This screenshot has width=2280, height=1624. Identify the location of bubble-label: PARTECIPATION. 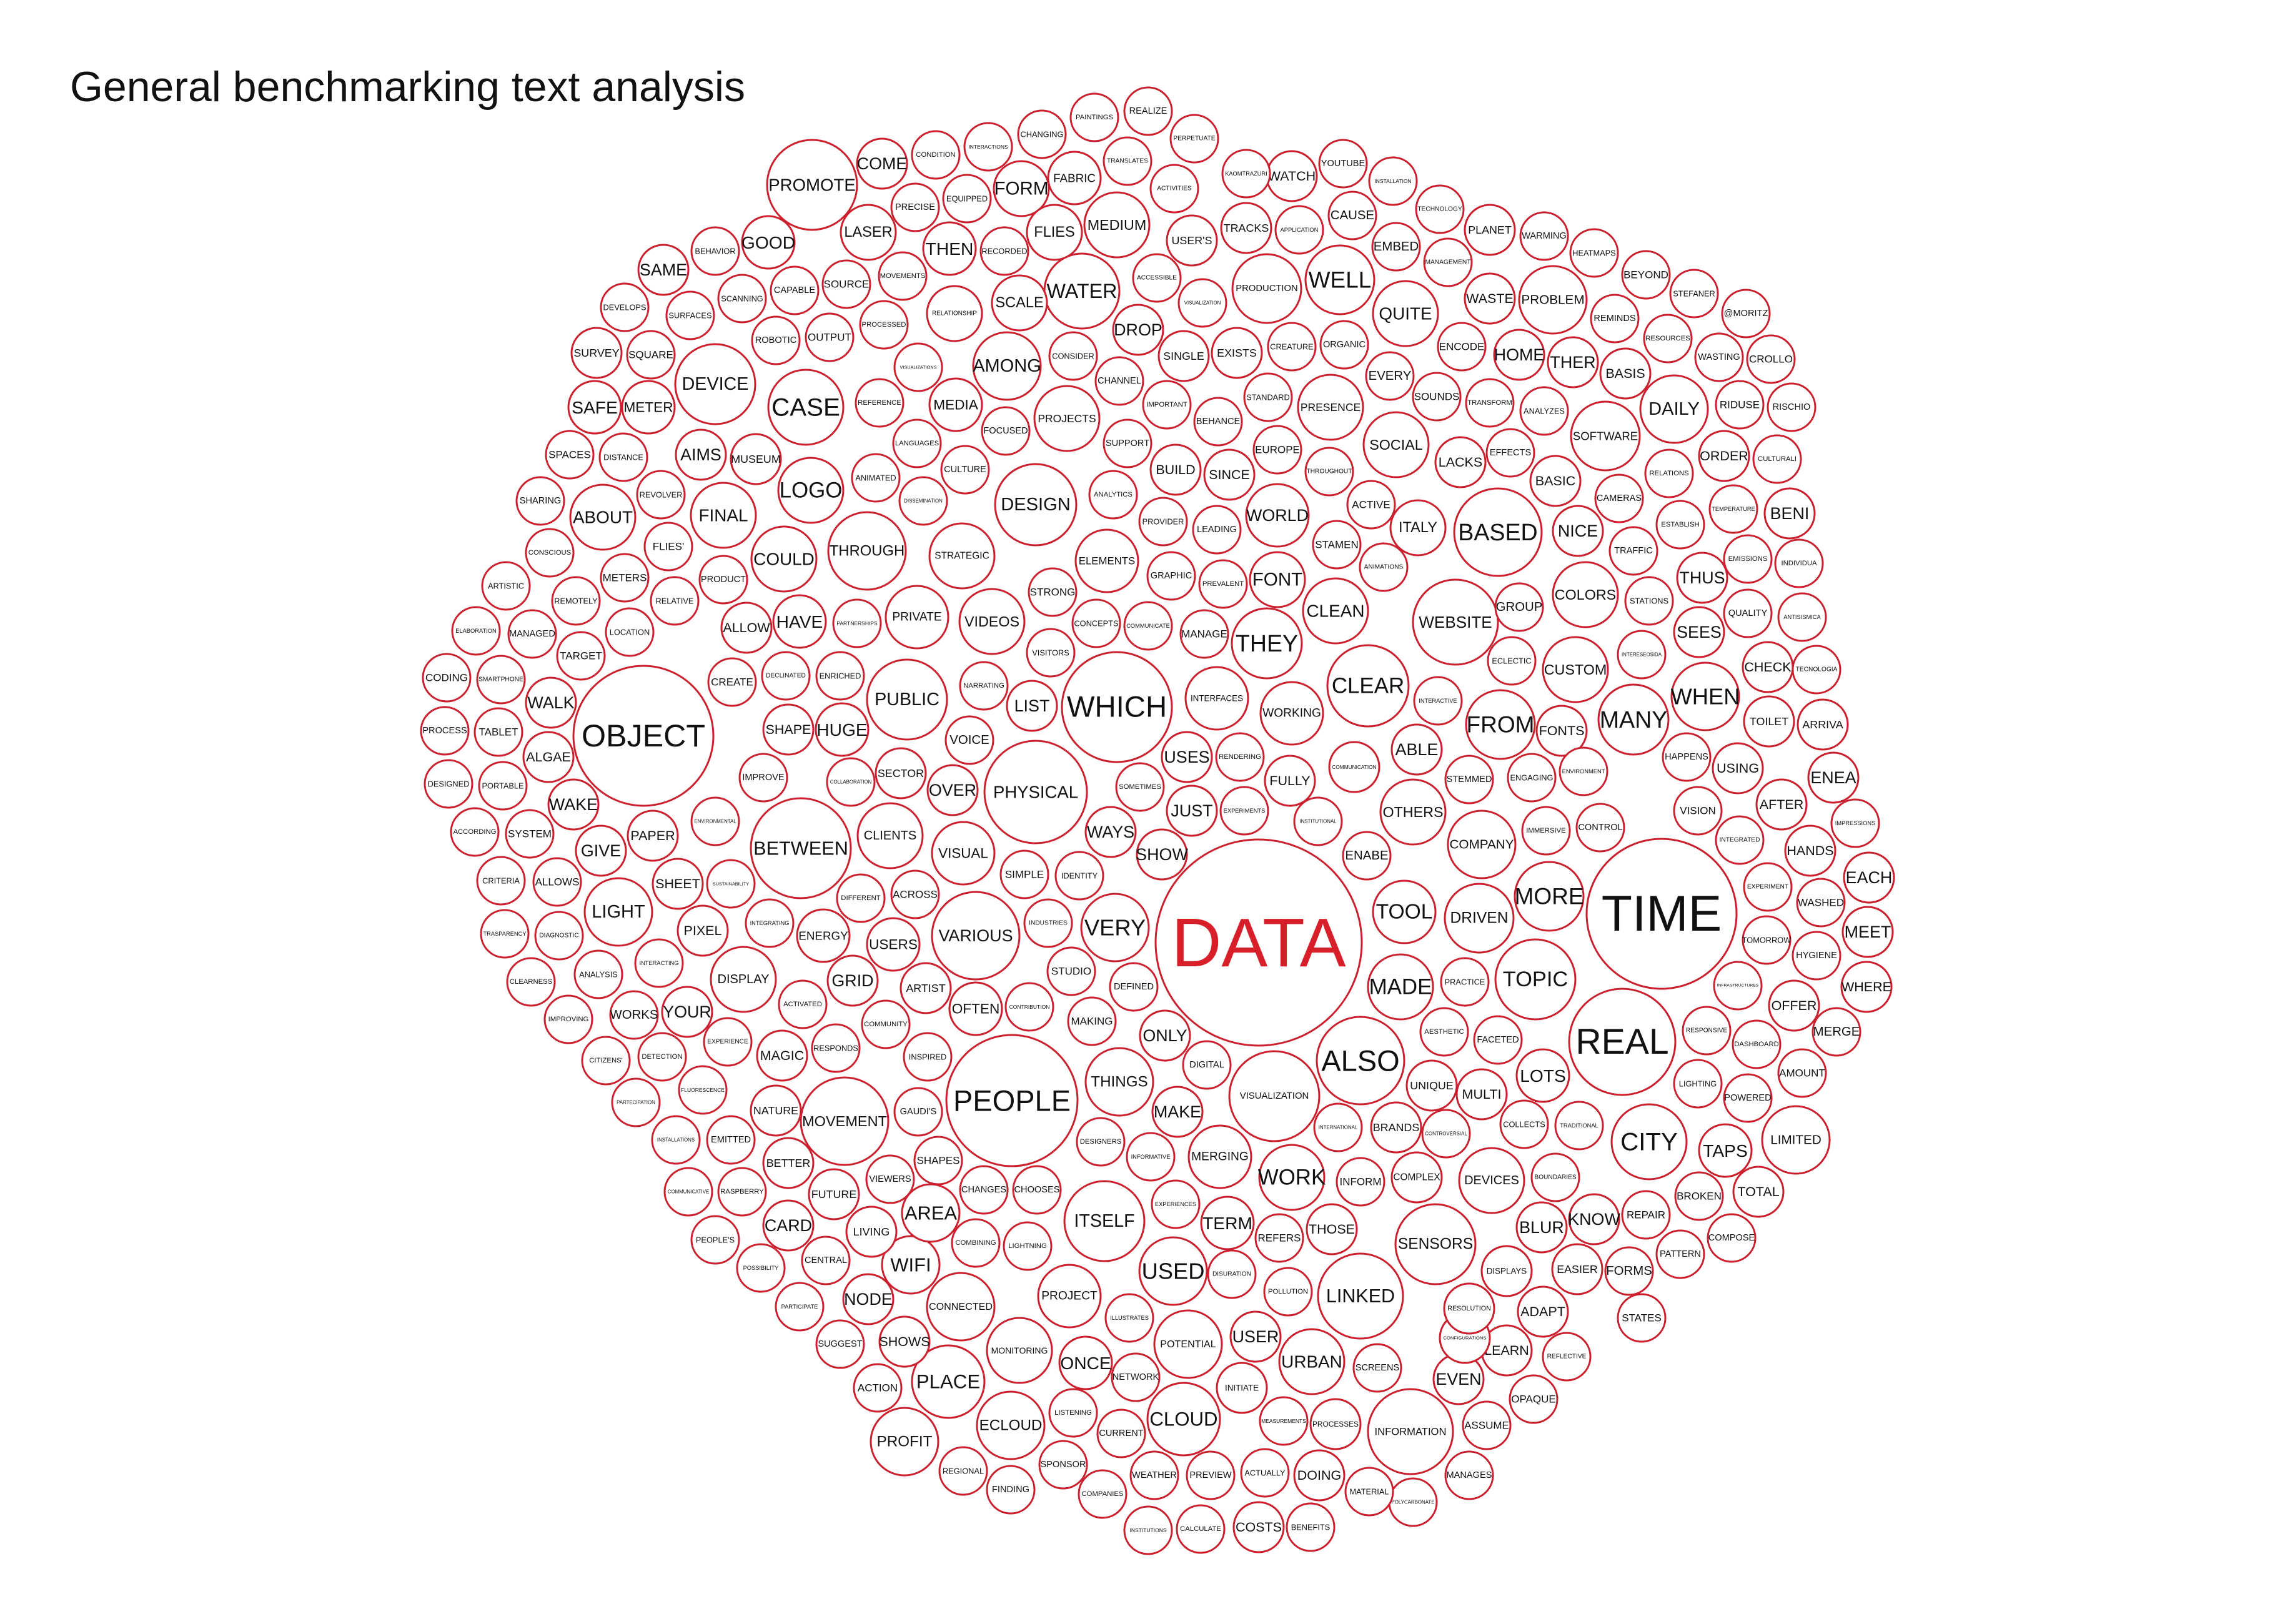
(636, 1103).